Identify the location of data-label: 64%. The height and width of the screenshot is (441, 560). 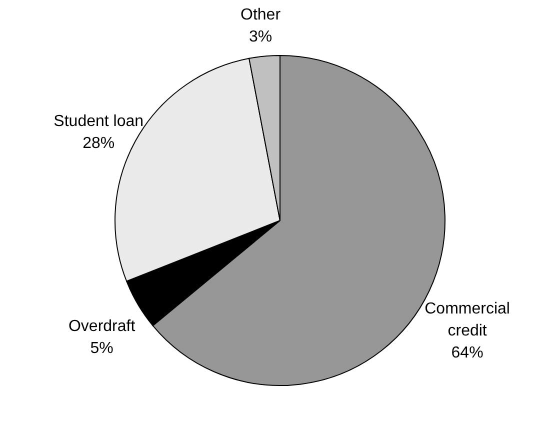
(467, 353).